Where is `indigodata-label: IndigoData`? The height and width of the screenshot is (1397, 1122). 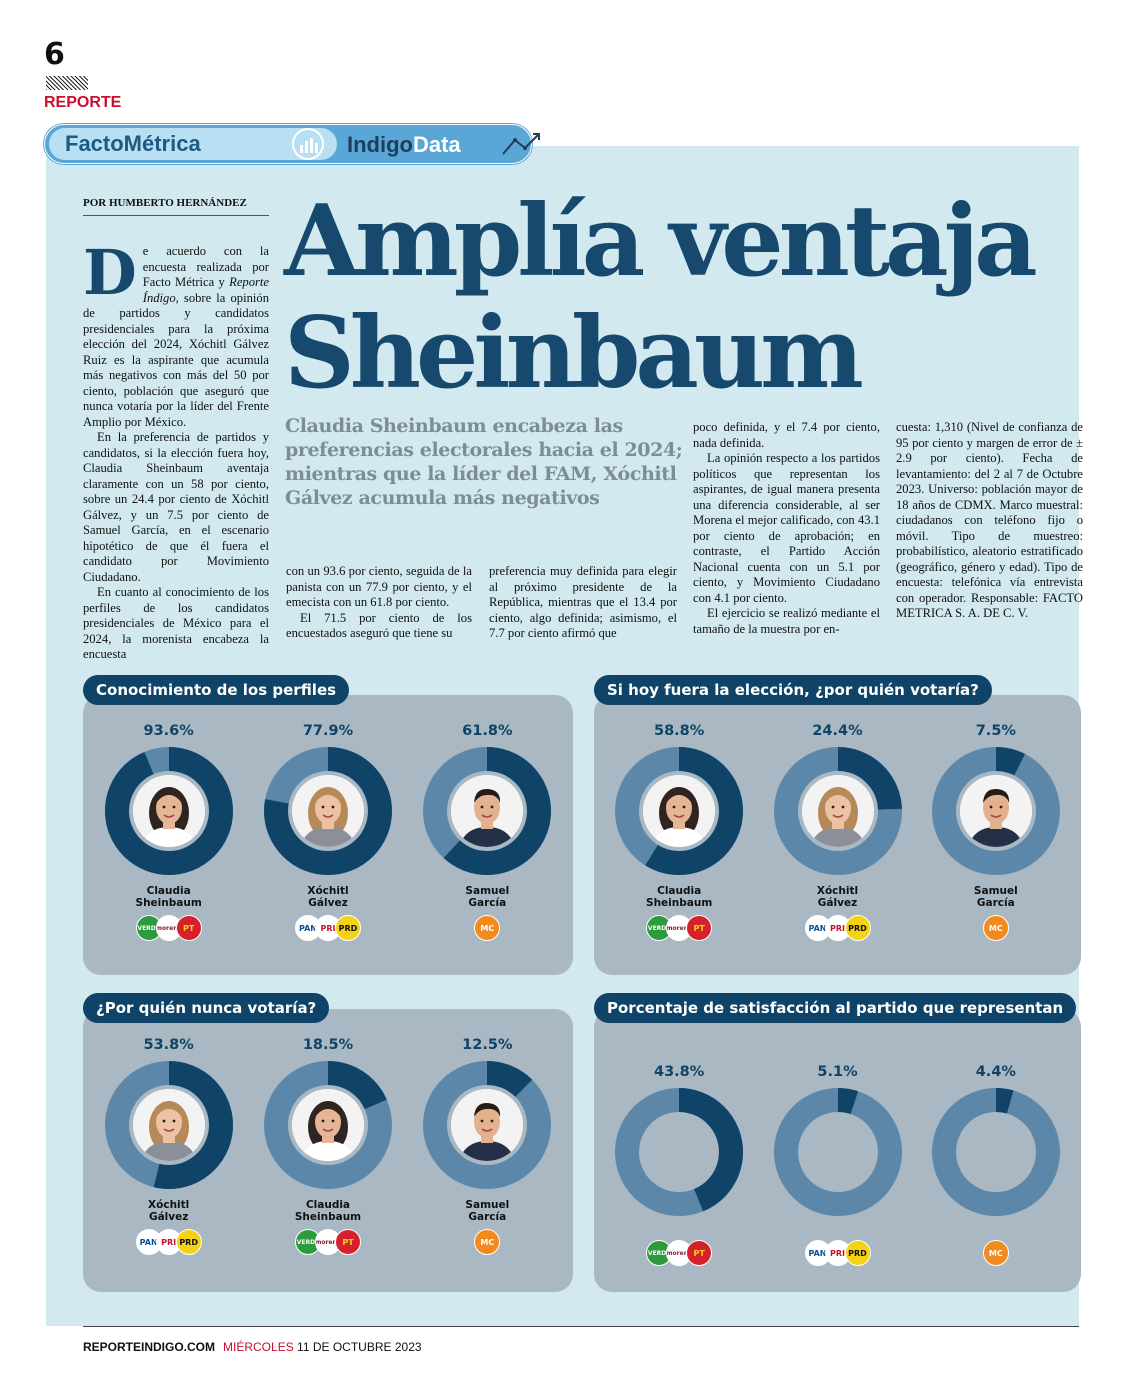
indigodata-label: IndigoData is located at coordinates (404, 145).